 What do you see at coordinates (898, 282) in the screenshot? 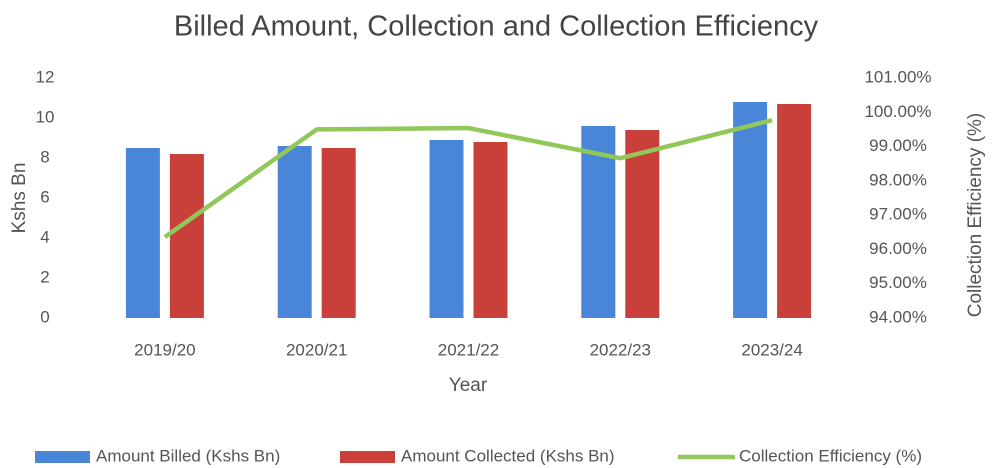
I see `y2-tick-label: 95.00%` at bounding box center [898, 282].